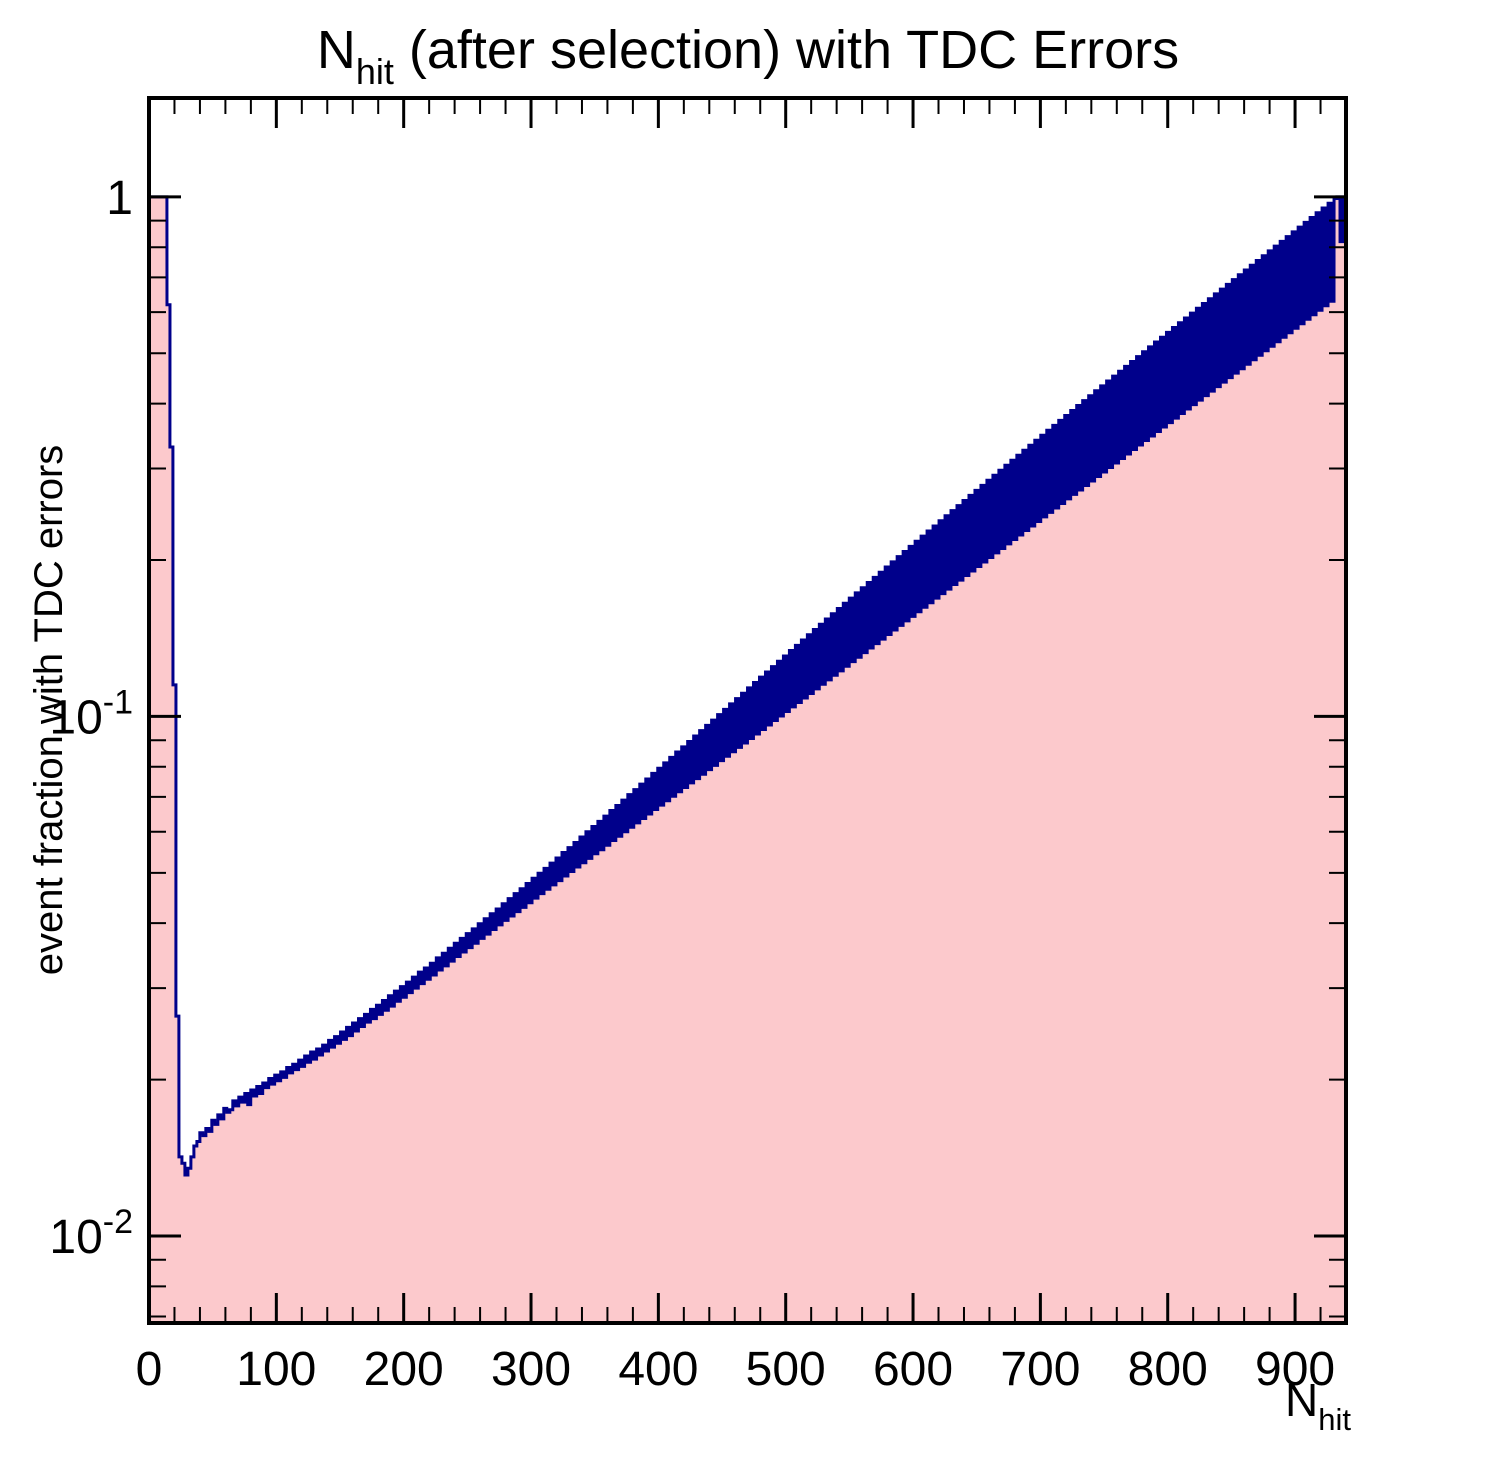 This screenshot has height=1472, width=1496. What do you see at coordinates (149, 1369) in the screenshot?
I see `x-tick-label: 0` at bounding box center [149, 1369].